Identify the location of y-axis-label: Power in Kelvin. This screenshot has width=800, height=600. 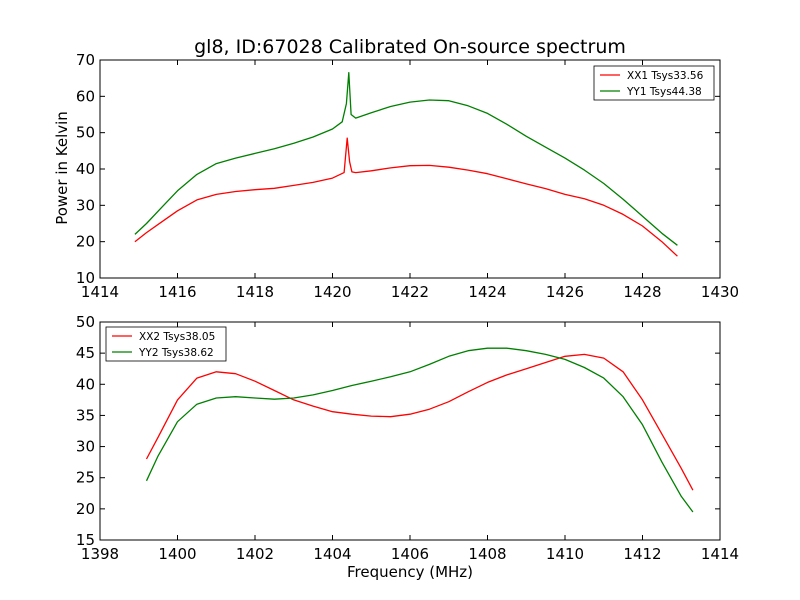
(62, 168).